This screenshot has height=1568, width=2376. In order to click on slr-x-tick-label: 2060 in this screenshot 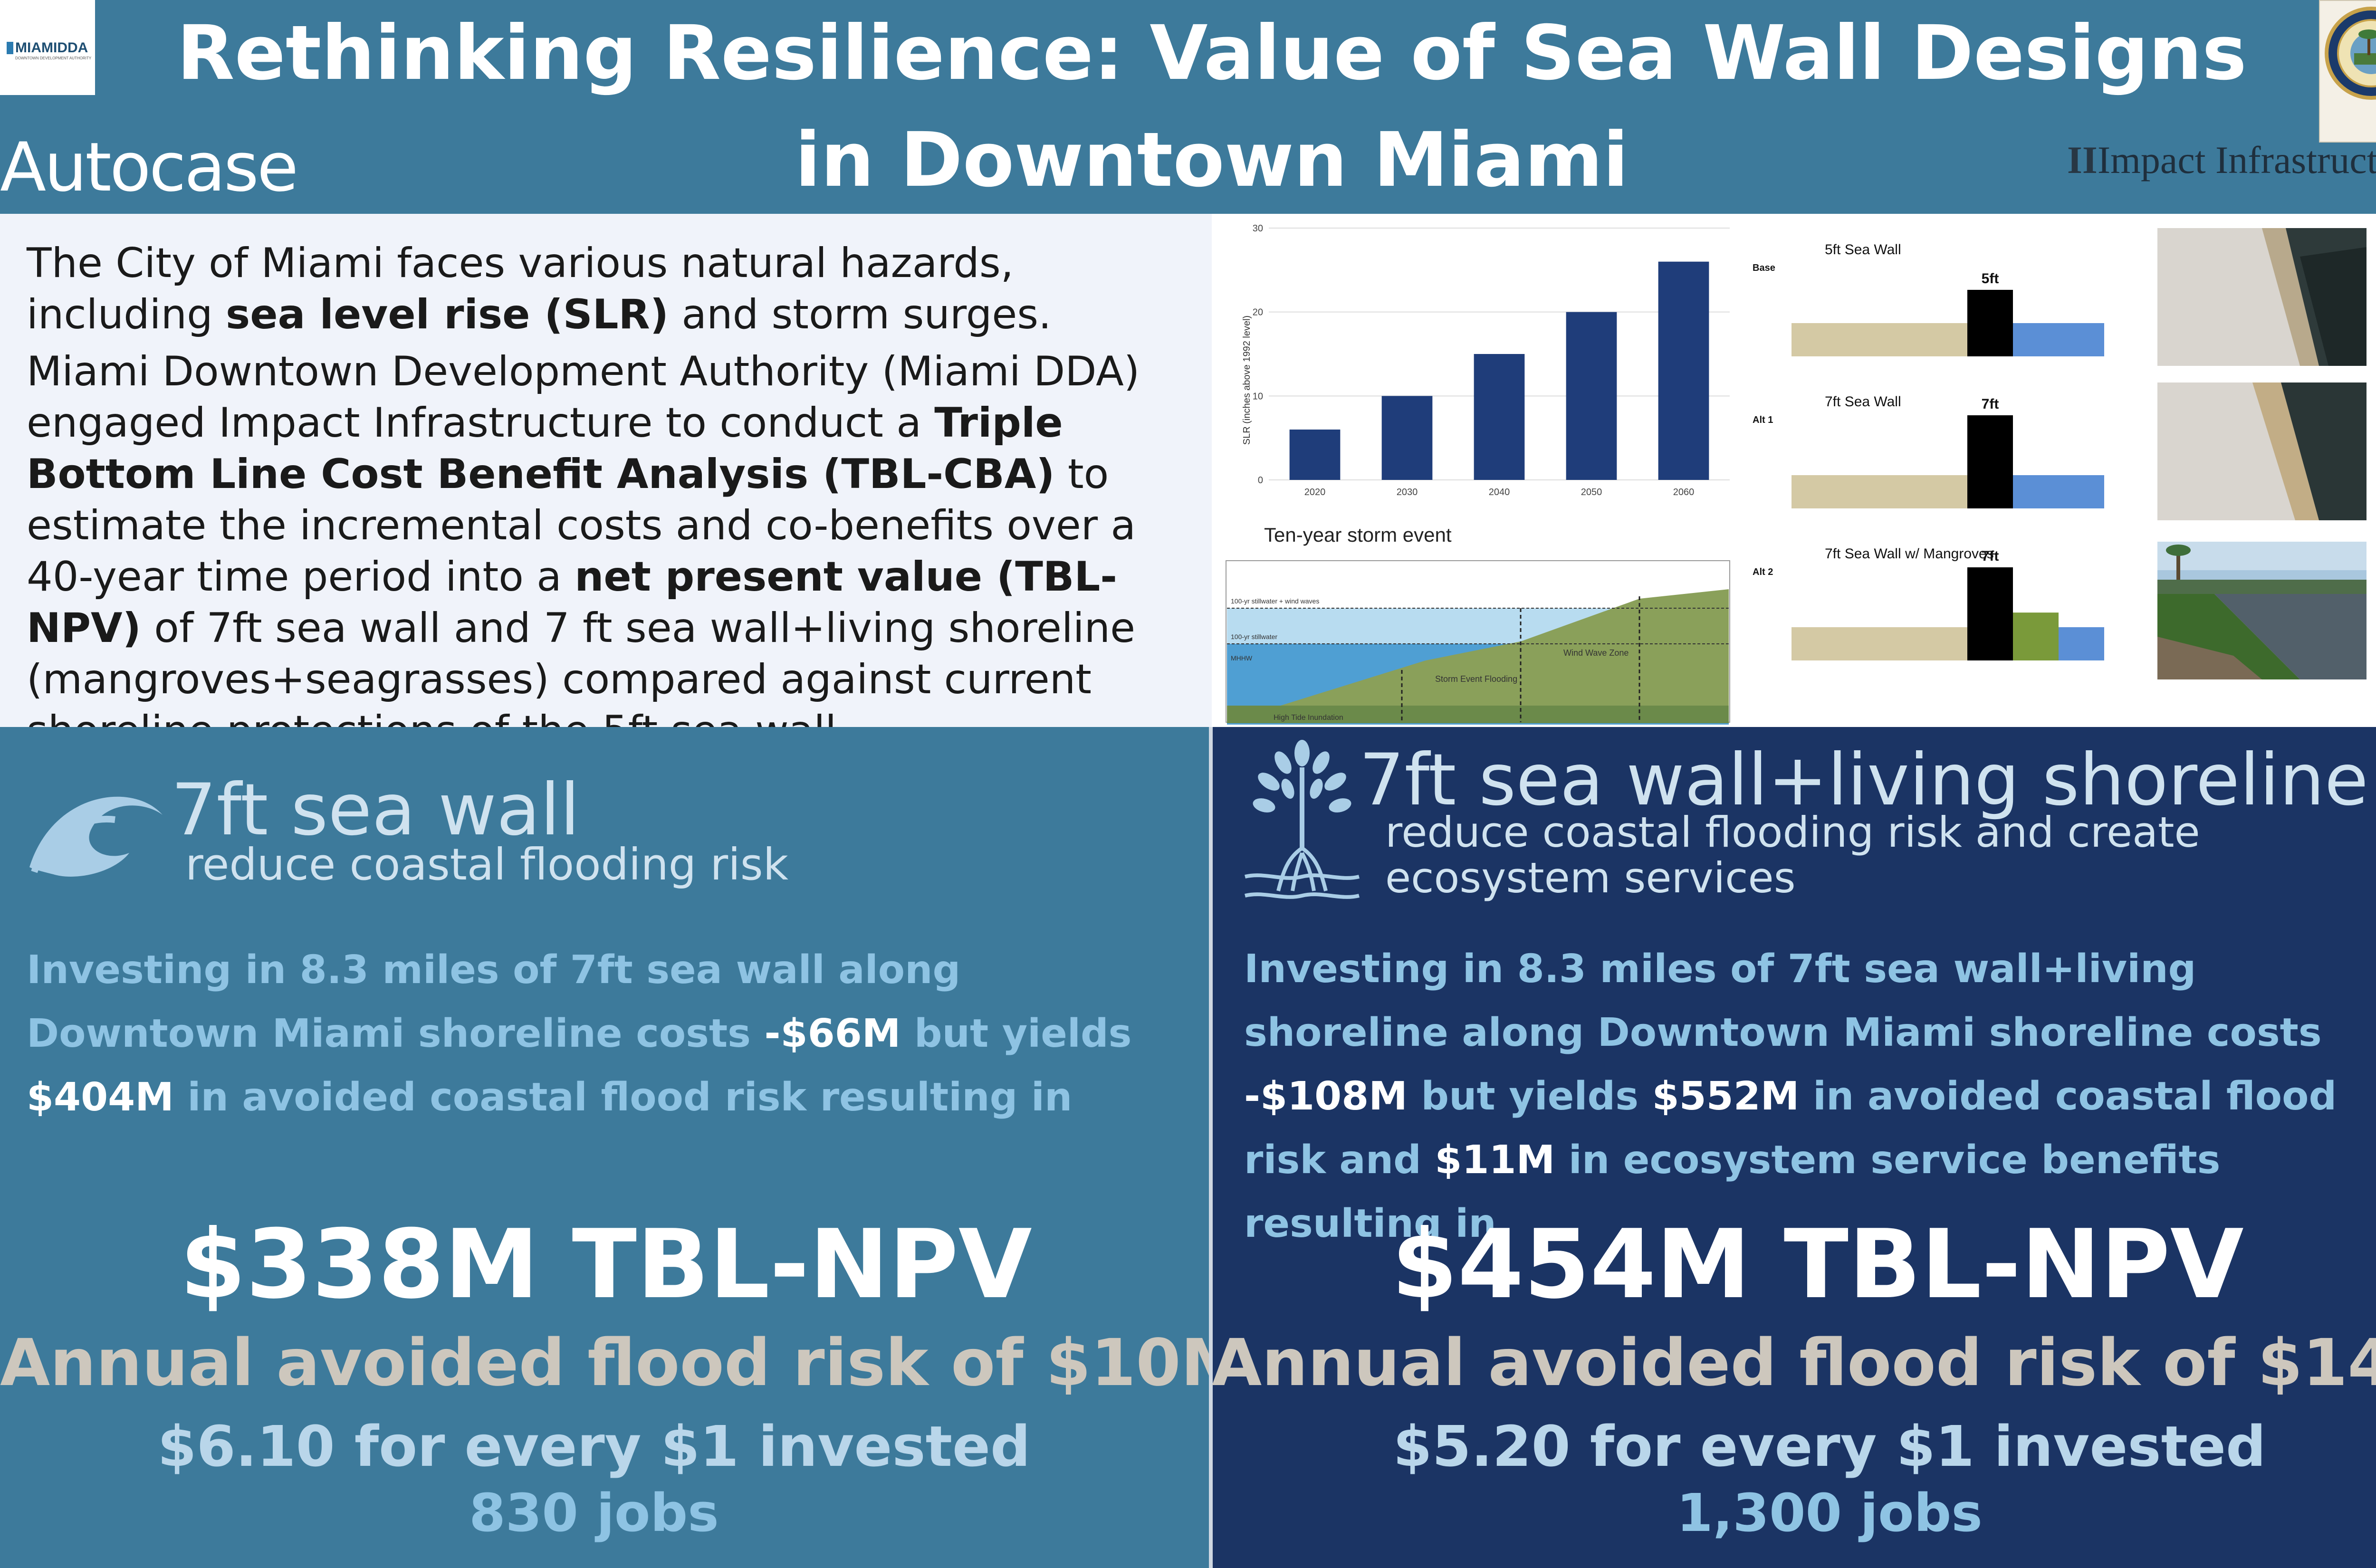, I will do `click(1684, 492)`.